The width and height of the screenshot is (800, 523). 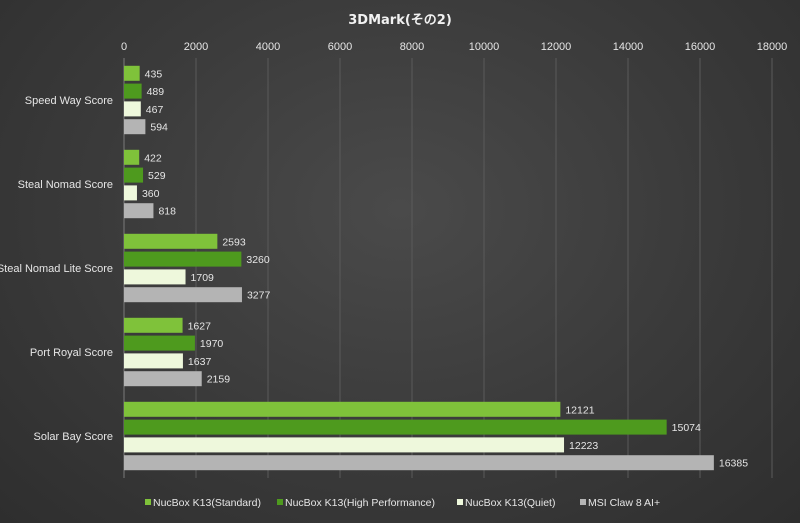 What do you see at coordinates (207, 503) in the screenshot?
I see `legend-label: NucBox K13(Standard)` at bounding box center [207, 503].